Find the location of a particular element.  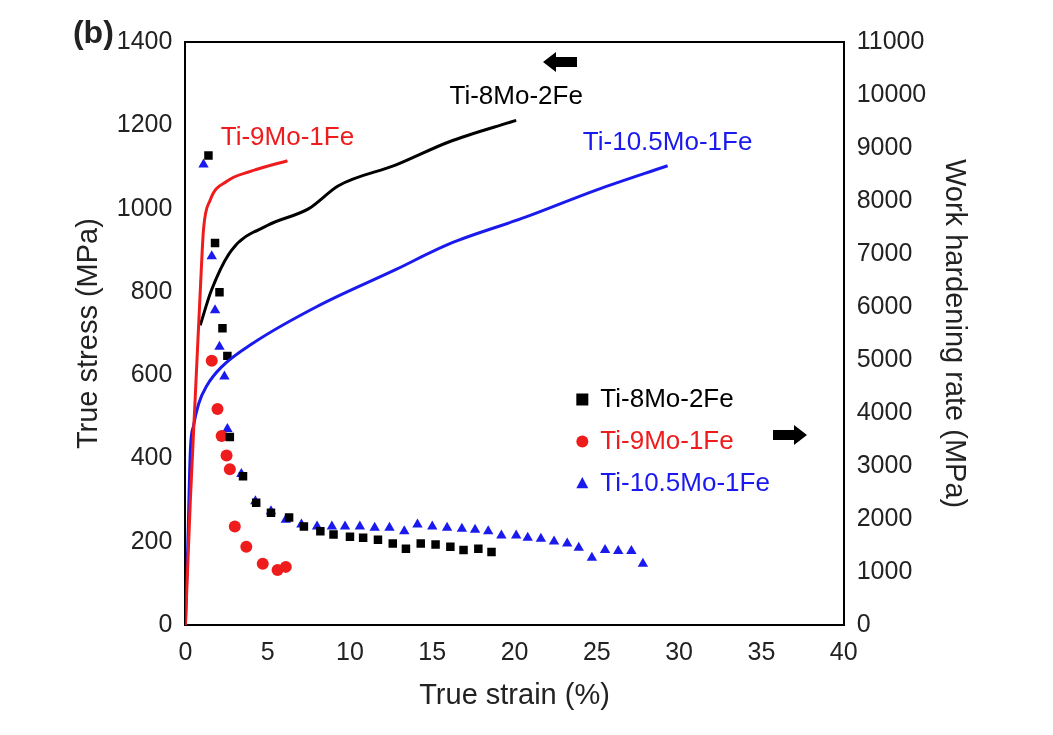

y-tick-label: 600 is located at coordinates (151, 373).